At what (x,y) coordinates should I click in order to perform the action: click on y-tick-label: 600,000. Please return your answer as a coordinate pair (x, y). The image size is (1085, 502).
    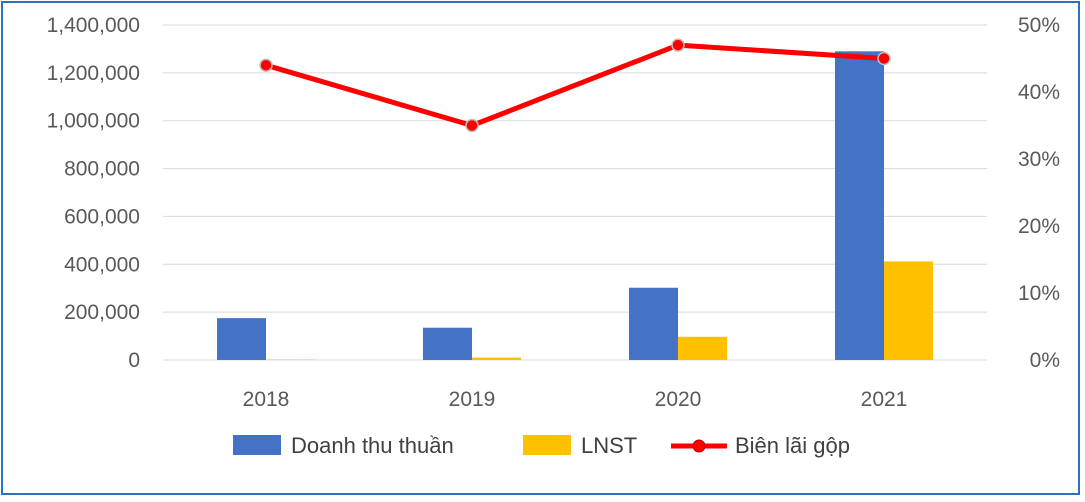
    Looking at the image, I should click on (102, 216).